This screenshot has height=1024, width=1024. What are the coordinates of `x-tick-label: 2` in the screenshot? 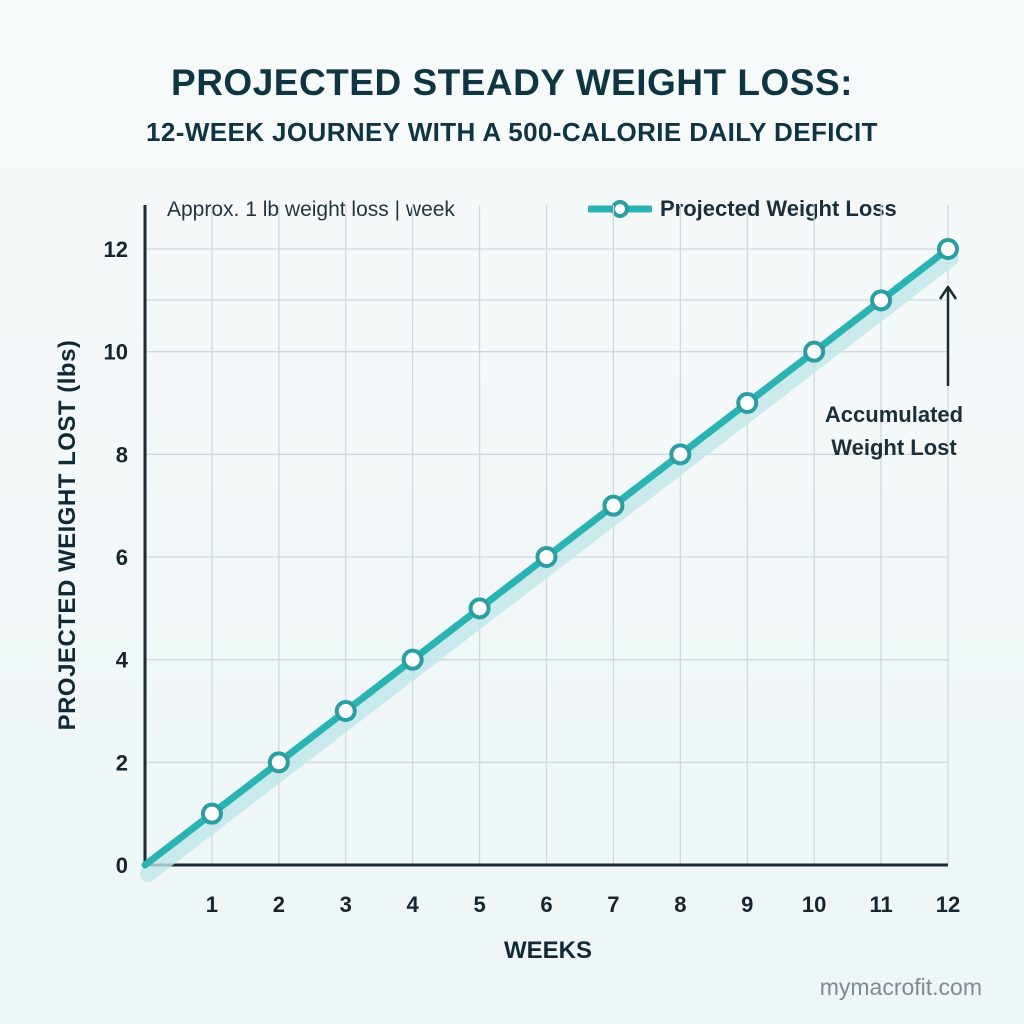 It's located at (279, 904).